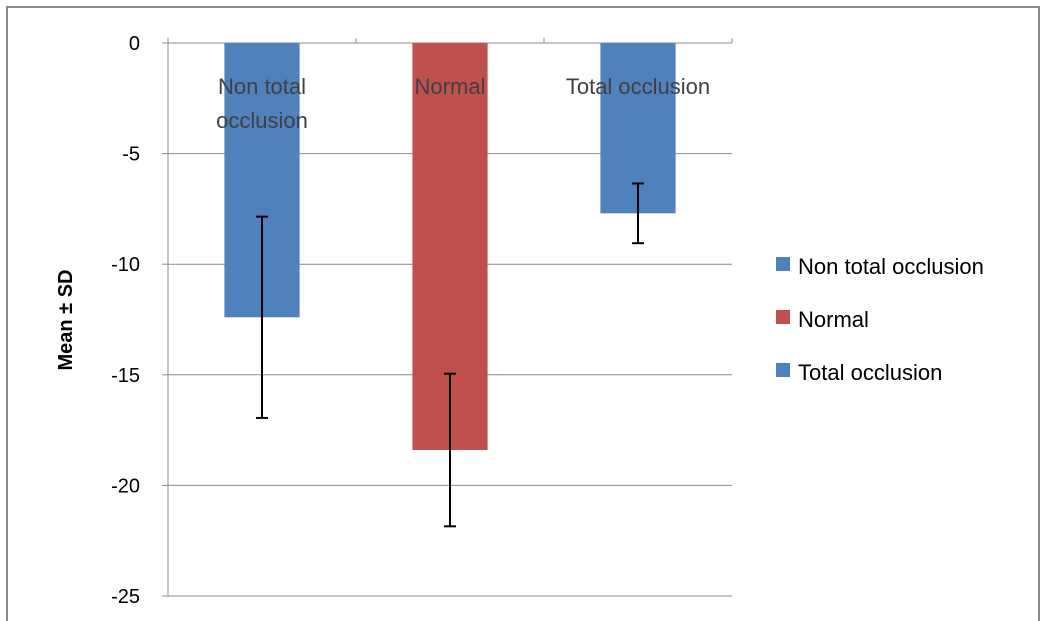  Describe the element at coordinates (833, 319) in the screenshot. I see `legend-label: Normal` at that location.